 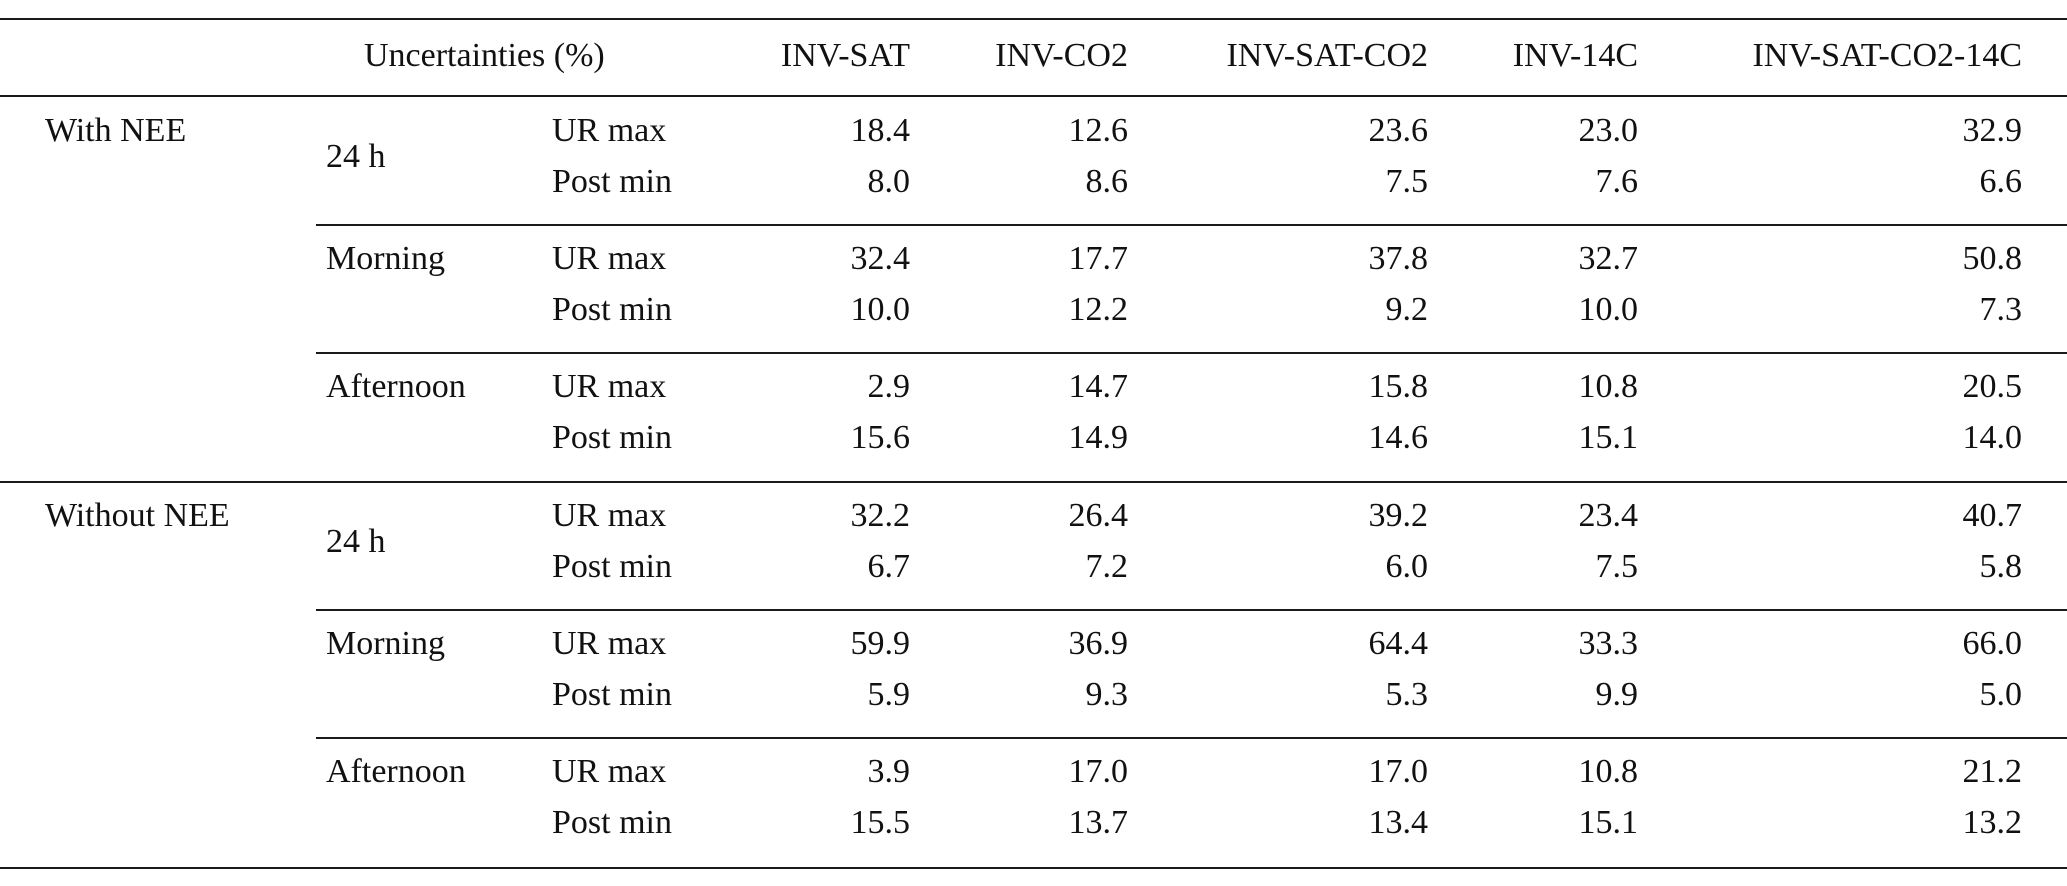 What do you see at coordinates (1617, 181) in the screenshot?
I see `value-cell: 7.6` at bounding box center [1617, 181].